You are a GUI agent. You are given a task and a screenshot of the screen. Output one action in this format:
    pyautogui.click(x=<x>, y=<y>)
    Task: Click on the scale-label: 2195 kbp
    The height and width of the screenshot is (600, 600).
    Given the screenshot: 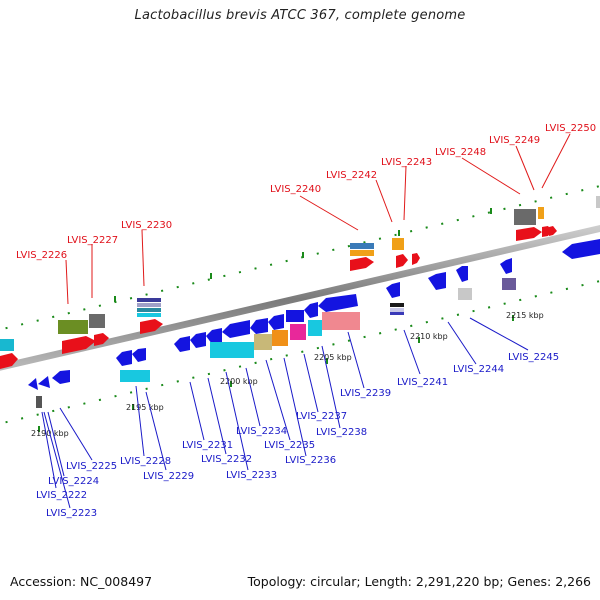 What is the action you would take?
    pyautogui.click(x=145, y=407)
    